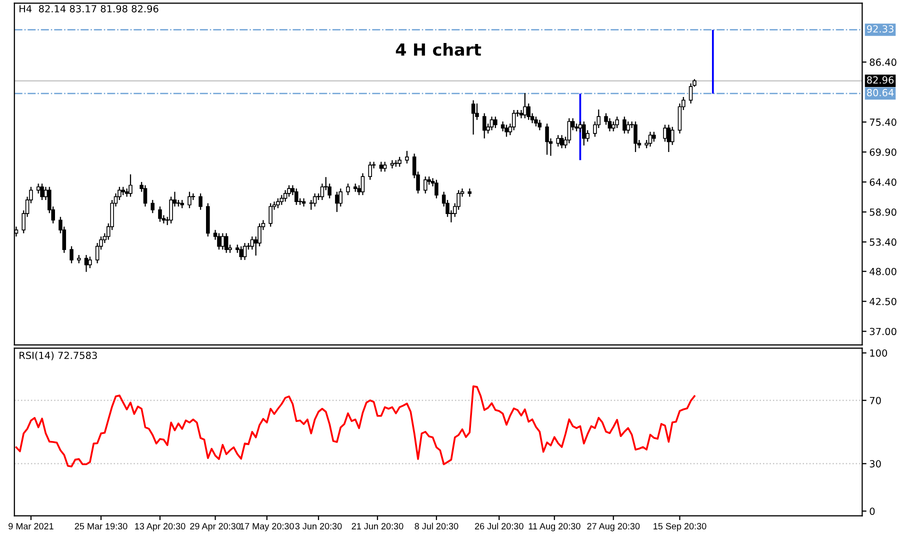 This screenshot has height=534, width=900. I want to click on x-tick-label: 21 Jun 20:30, so click(378, 526).